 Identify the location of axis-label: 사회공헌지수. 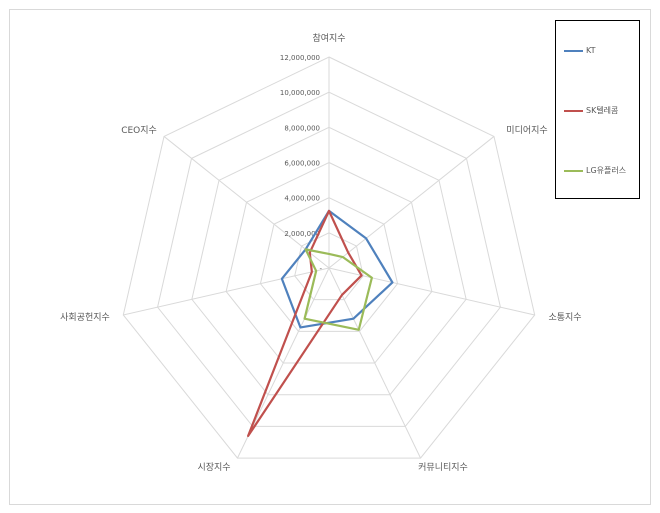
(85, 317).